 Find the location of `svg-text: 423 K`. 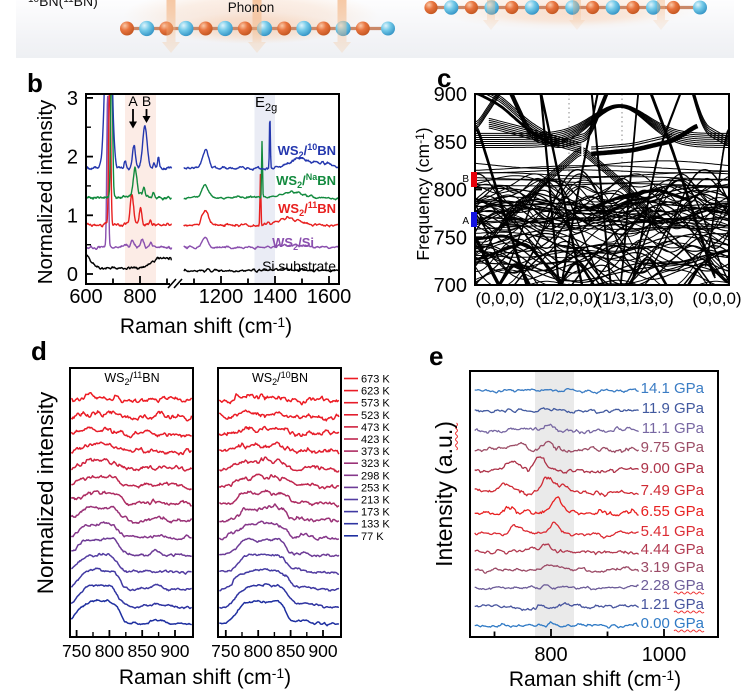

svg-text: 423 K is located at coordinates (375, 440).